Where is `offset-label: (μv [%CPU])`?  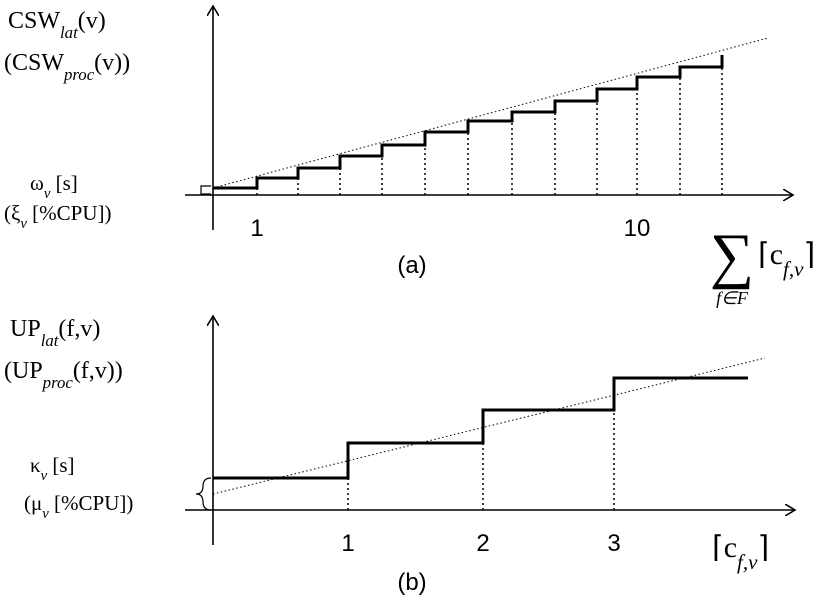 offset-label: (μv [%CPU]) is located at coordinates (78, 506).